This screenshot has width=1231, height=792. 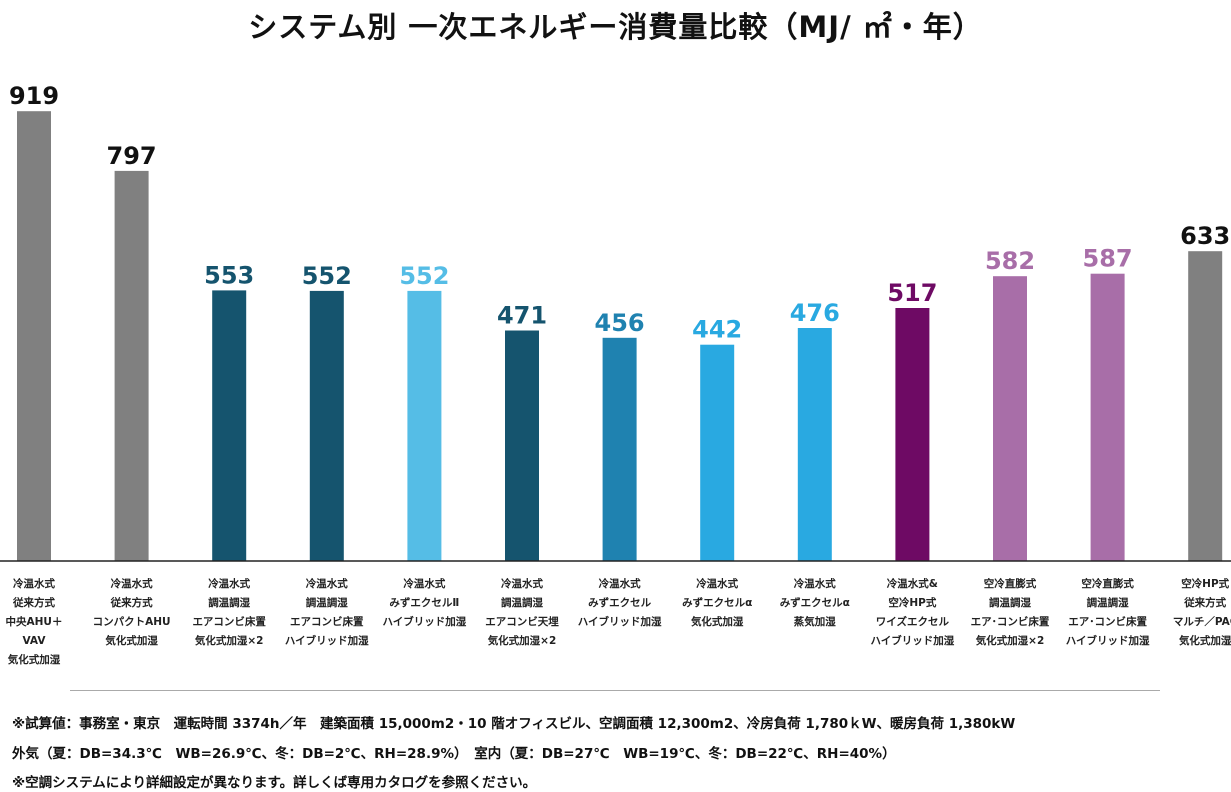 What do you see at coordinates (522, 613) in the screenshot?
I see `category-label-5: 冷温水式調温調湿エアコンビ天埋 気化式加湿×2` at bounding box center [522, 613].